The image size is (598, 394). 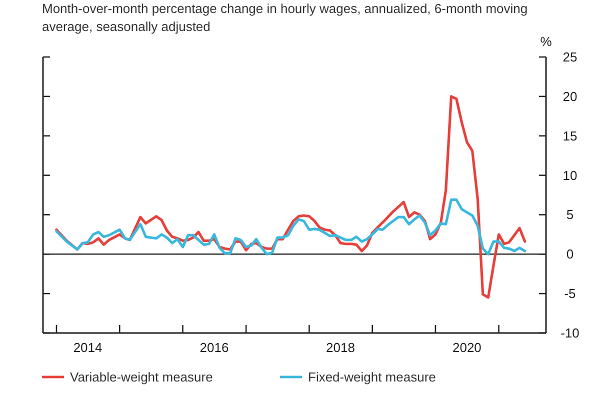 I want to click on y-tick-label: 5, so click(x=570, y=214).